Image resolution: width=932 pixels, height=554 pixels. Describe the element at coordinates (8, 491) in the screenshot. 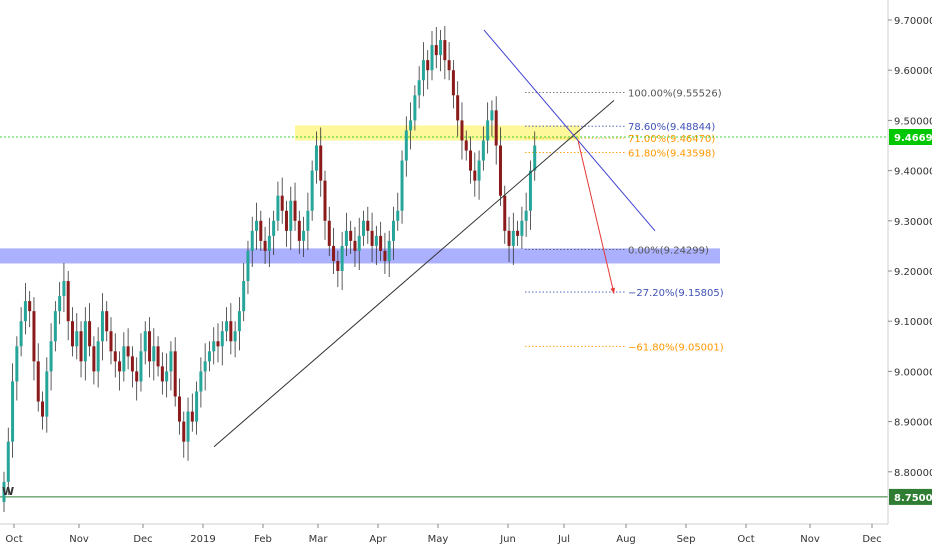

I see `timeframe-label: W` at that location.